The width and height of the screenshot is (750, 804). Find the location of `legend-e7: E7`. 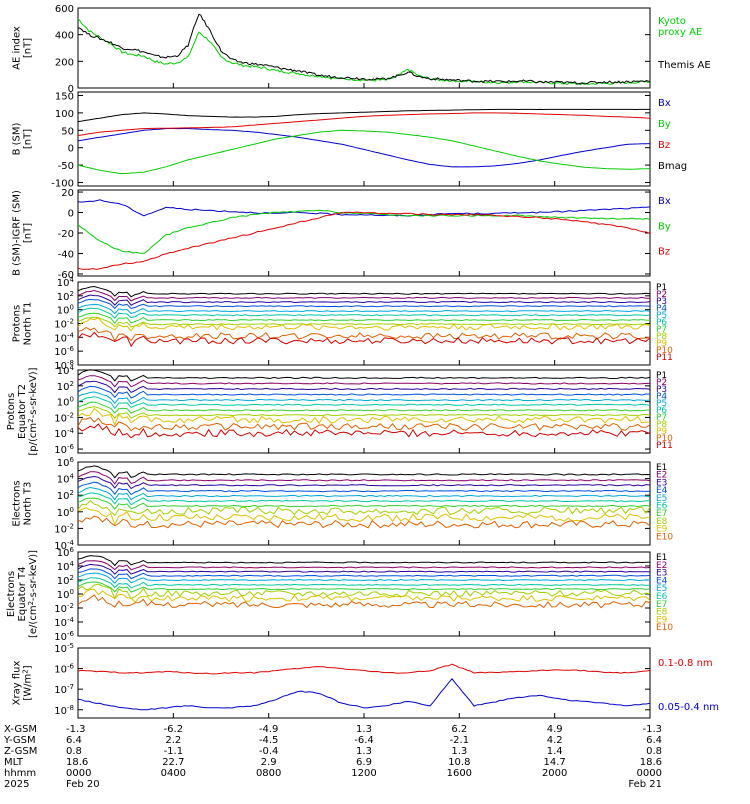

legend-e7: E7 is located at coordinates (661, 605).